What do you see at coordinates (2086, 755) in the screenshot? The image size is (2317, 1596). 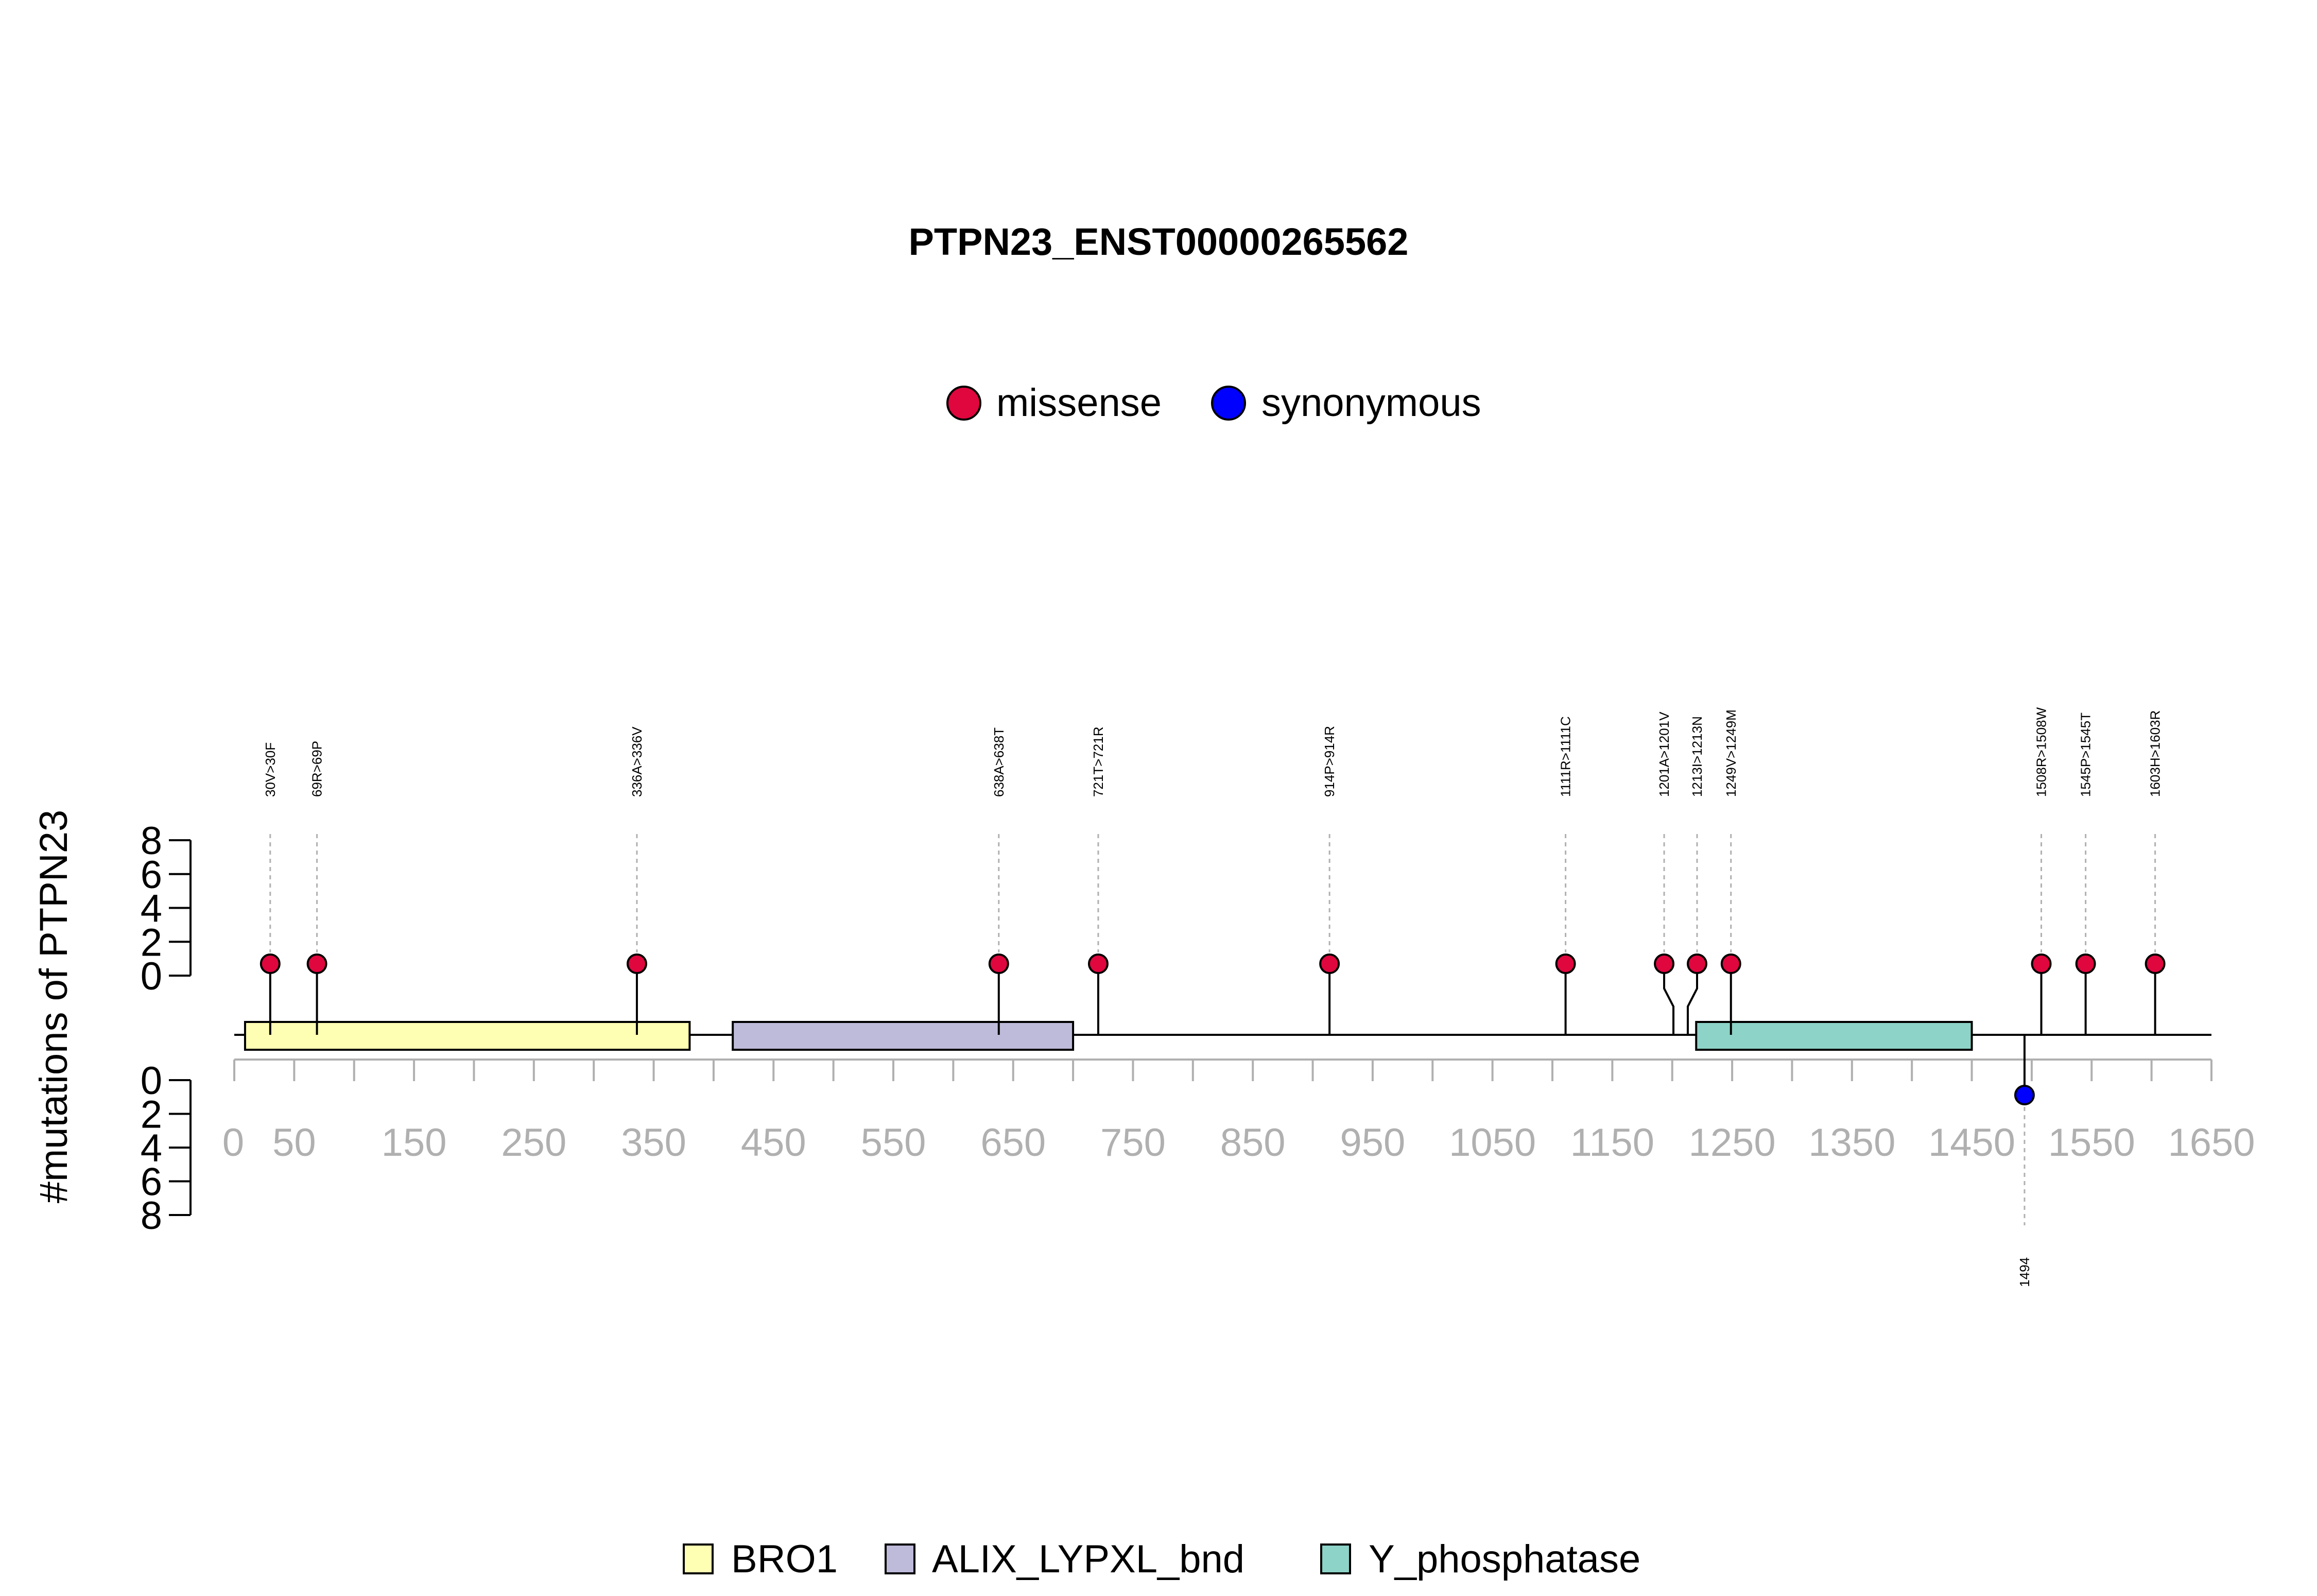 I see `mutation-label: 1545P>1545T` at bounding box center [2086, 755].